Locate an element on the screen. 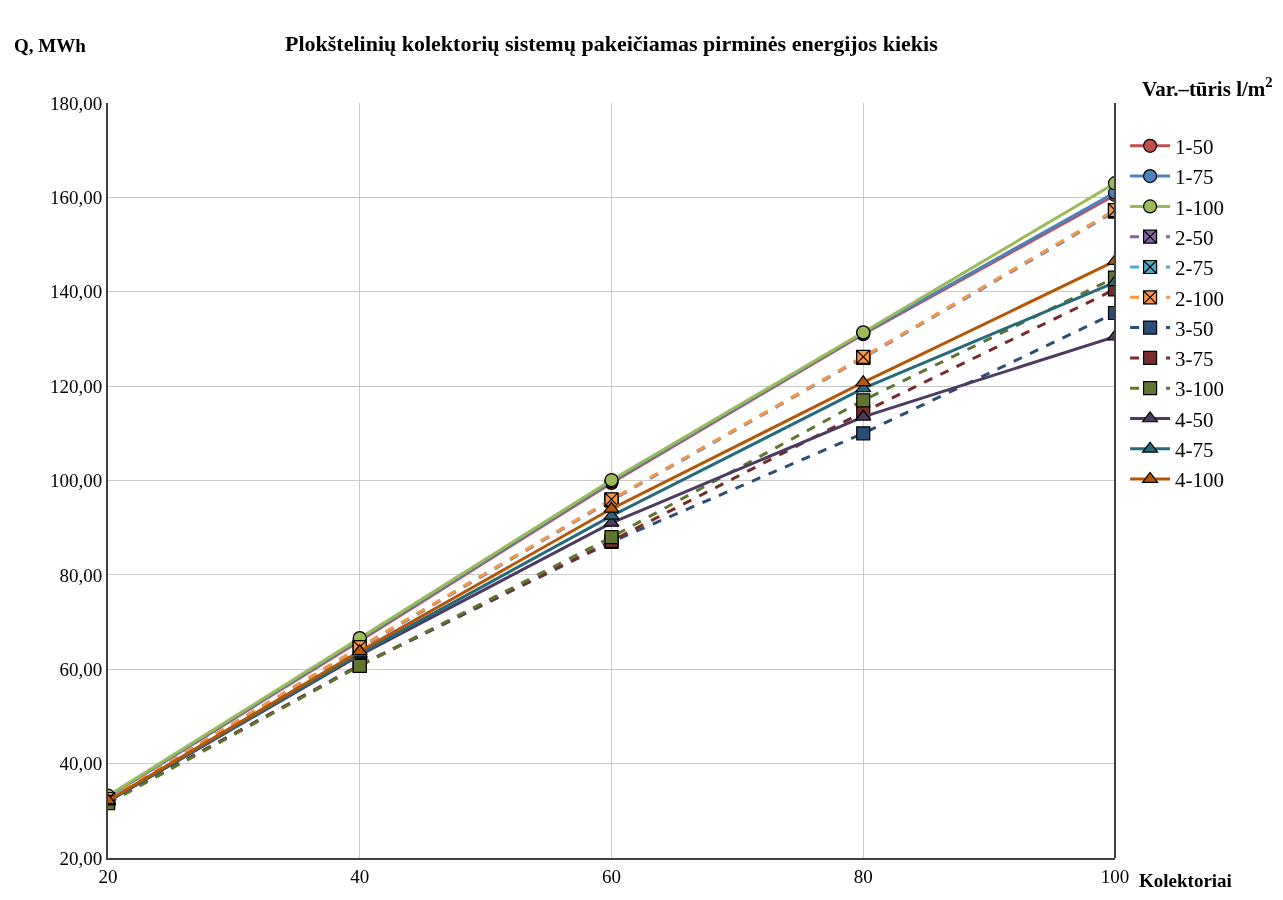 This screenshot has height=900, width=1283. y-tick-label: 60,00 is located at coordinates (81, 669).